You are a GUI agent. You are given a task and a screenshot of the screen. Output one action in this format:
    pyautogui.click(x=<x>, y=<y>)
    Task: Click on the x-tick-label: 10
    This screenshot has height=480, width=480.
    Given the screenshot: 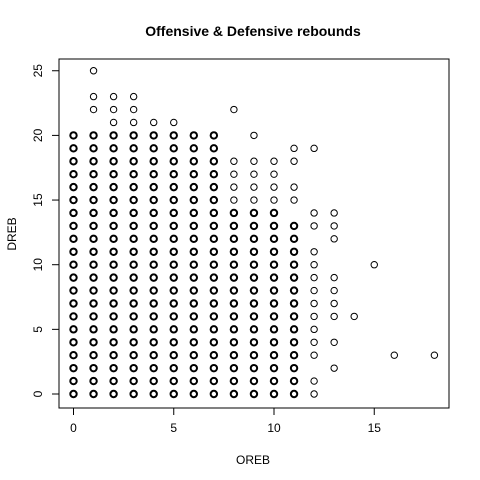 What is the action you would take?
    pyautogui.click(x=274, y=428)
    